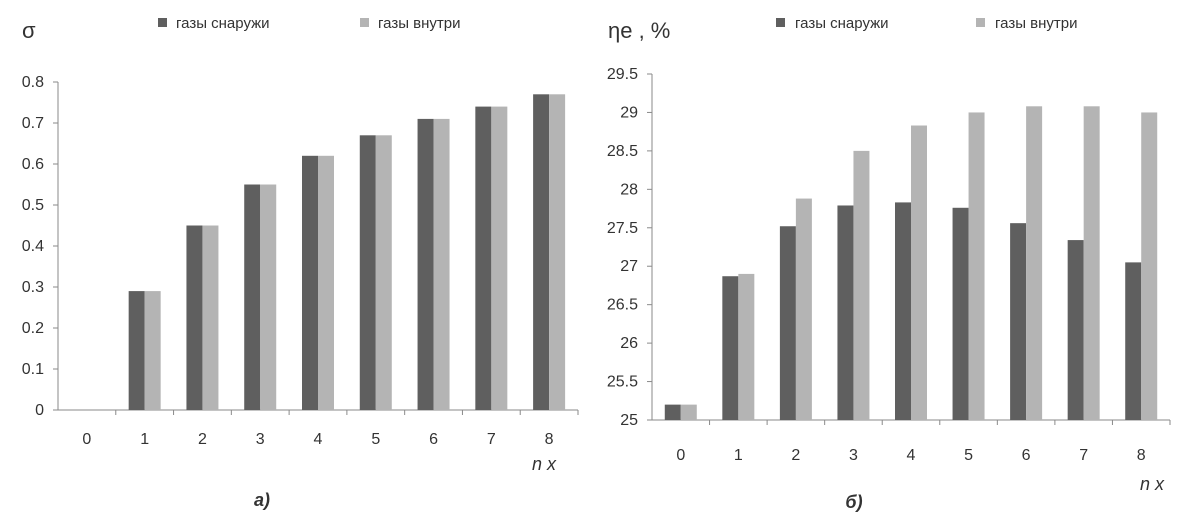  What do you see at coordinates (688, 412) in the screenshot?
I see `bar-series1-cat0` at bounding box center [688, 412].